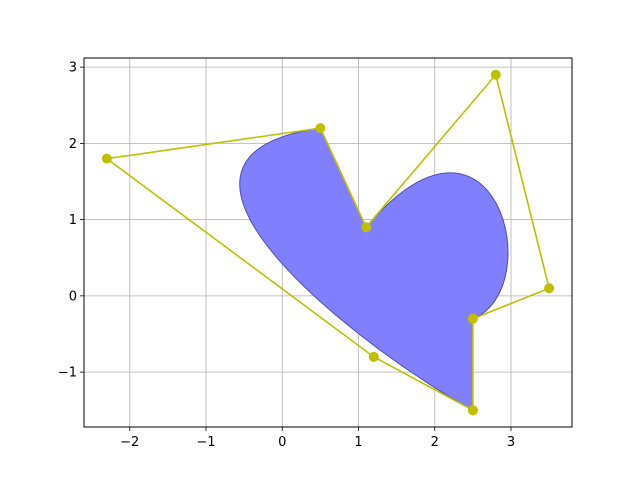  I want to click on x-tick-label-1: −1, so click(205, 442).